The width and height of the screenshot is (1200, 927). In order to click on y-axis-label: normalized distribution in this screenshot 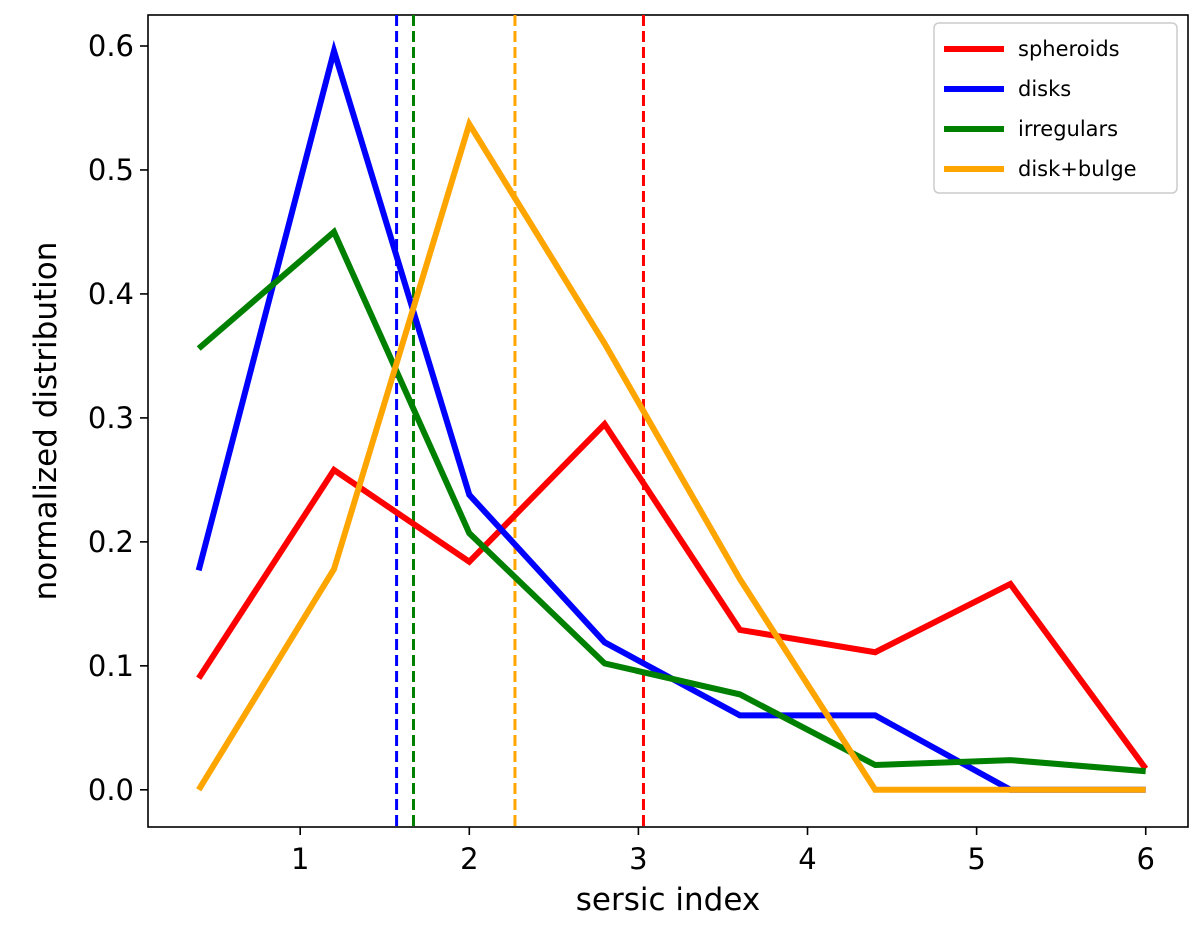, I will do `click(46, 421)`.